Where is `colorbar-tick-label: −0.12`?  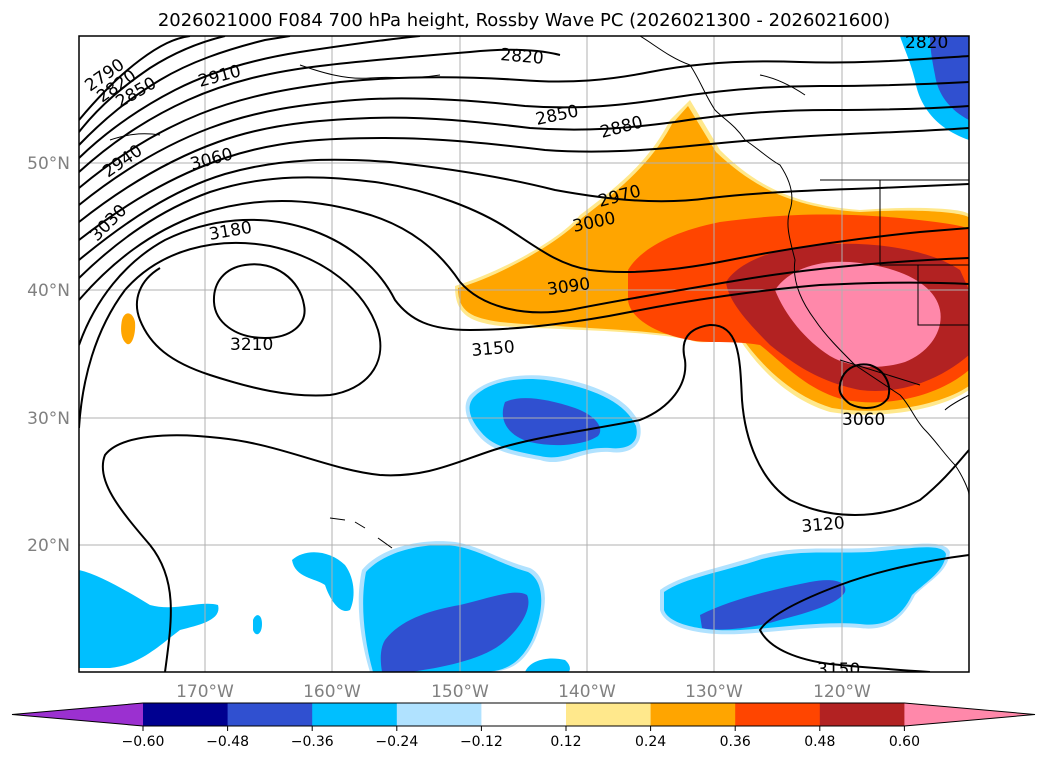 colorbar-tick-label: −0.12 is located at coordinates (481, 742).